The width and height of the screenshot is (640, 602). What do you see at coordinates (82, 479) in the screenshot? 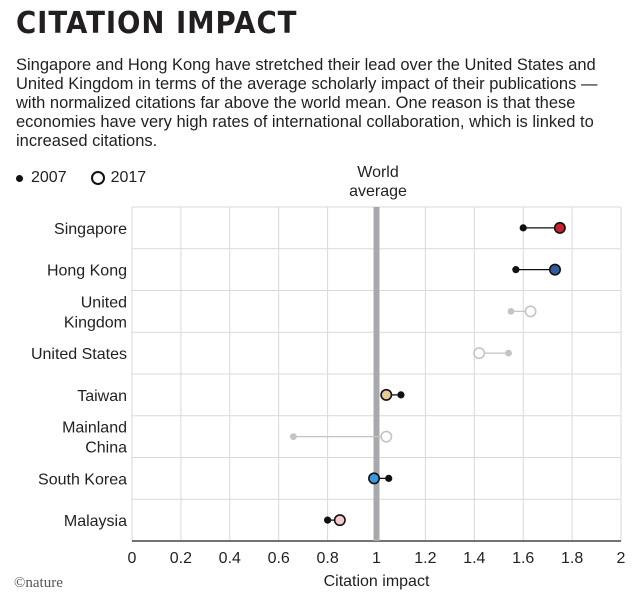
I see `category-label: South Korea` at bounding box center [82, 479].